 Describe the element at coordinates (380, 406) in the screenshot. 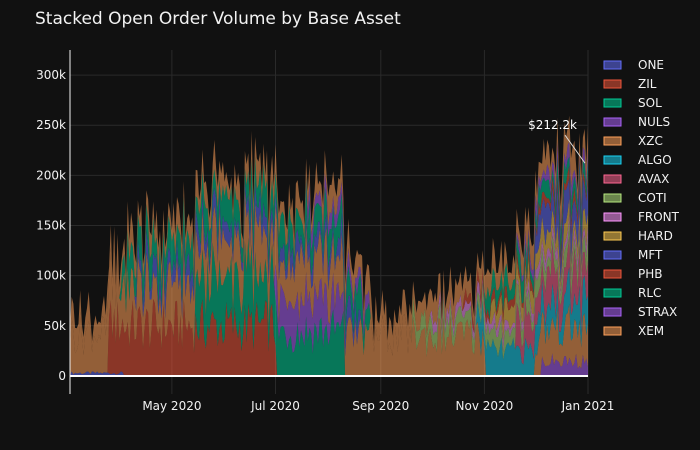

I see `x-tick-label: Sep 2020` at that location.